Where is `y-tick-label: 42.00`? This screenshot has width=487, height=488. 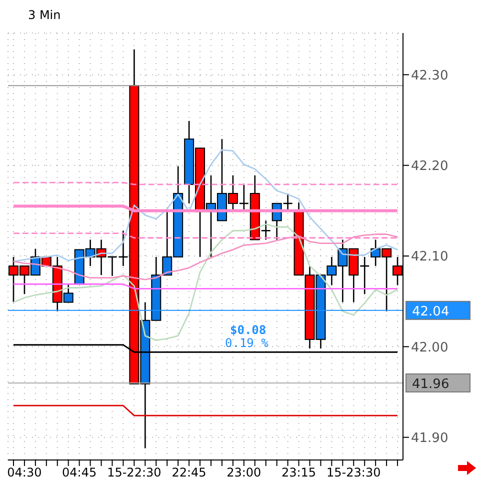 y-tick-label: 42.00 is located at coordinates (429, 348).